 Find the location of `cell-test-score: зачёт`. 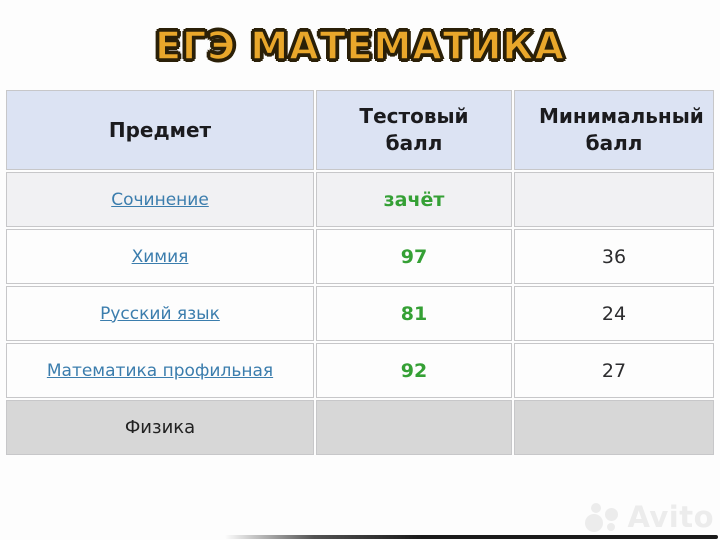

cell-test-score: зачёт is located at coordinates (414, 199).